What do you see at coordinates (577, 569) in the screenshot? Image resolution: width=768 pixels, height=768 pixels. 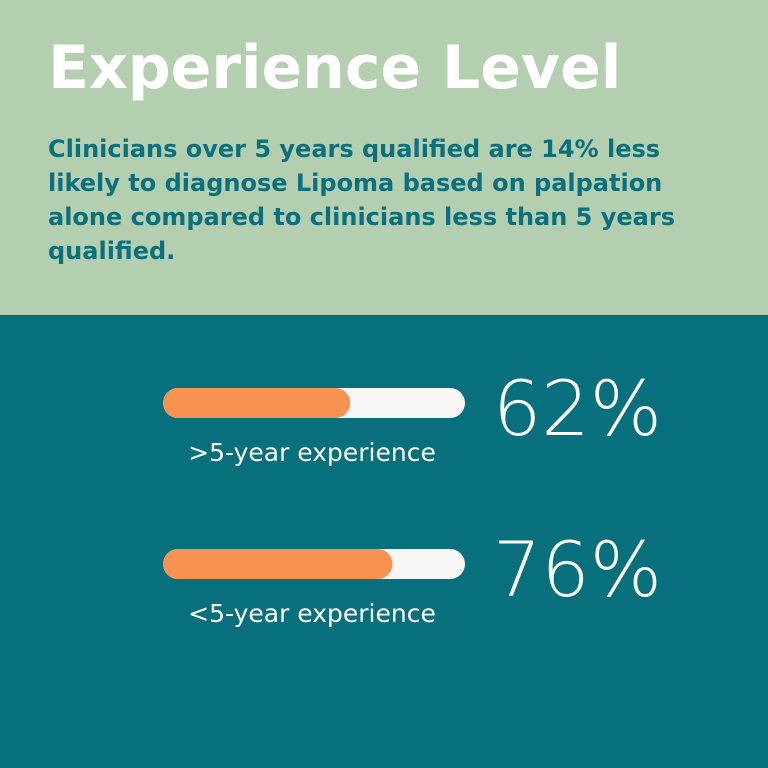 I see `value-label: 76%` at bounding box center [577, 569].